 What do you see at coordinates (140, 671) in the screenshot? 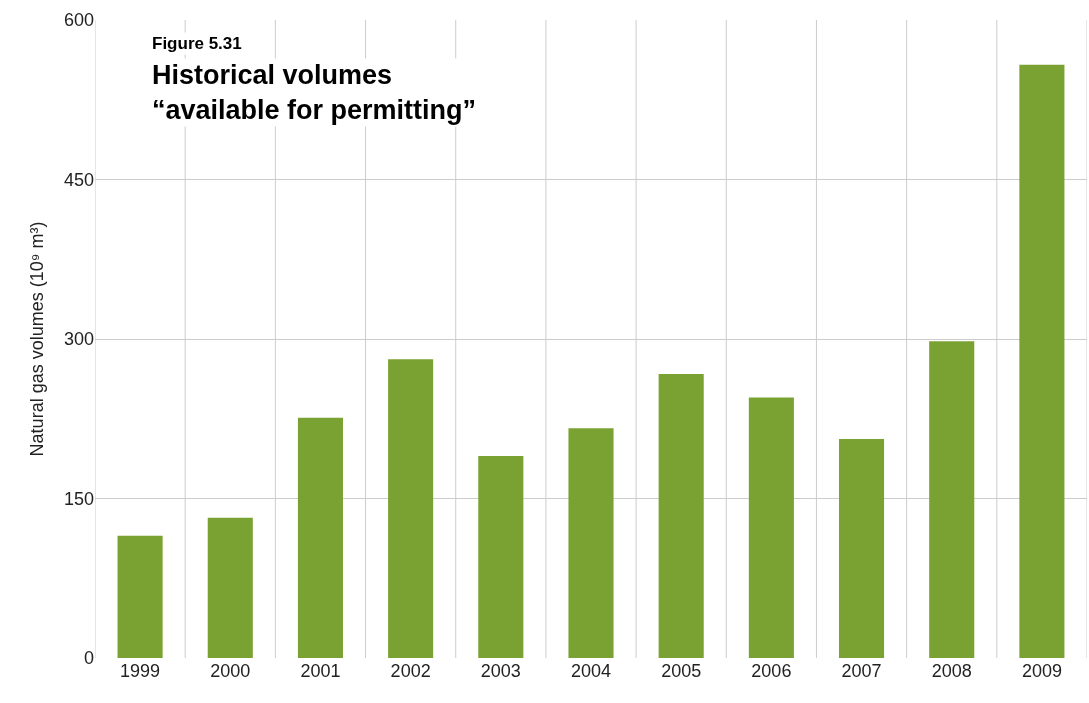
I see `x-tick-label: 1999` at bounding box center [140, 671].